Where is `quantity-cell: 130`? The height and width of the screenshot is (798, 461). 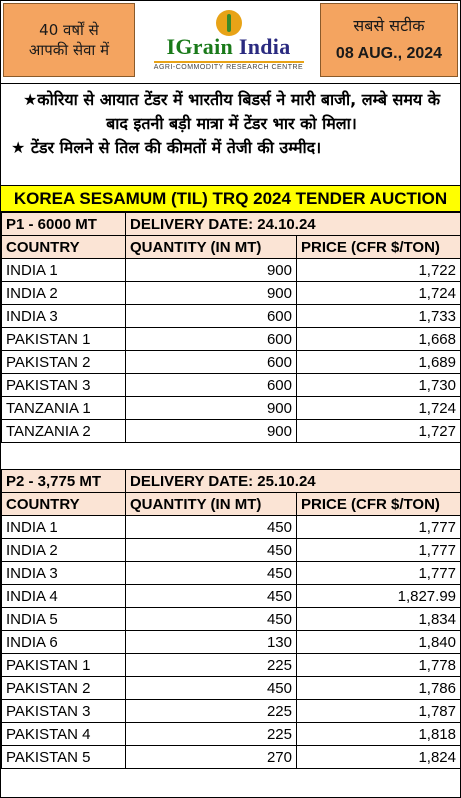 quantity-cell: 130 is located at coordinates (211, 642).